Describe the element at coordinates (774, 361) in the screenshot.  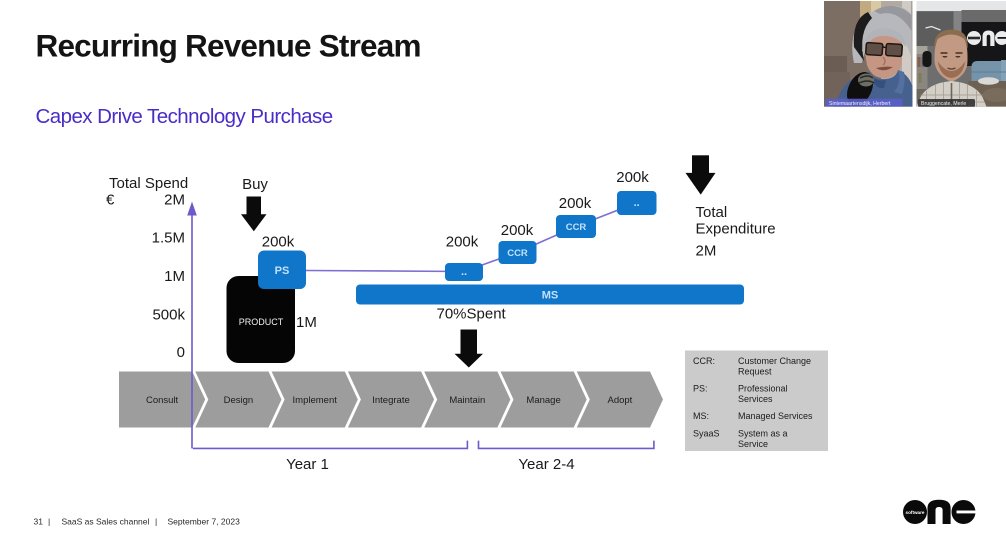
I see `svg-text: Customer Change` at that location.